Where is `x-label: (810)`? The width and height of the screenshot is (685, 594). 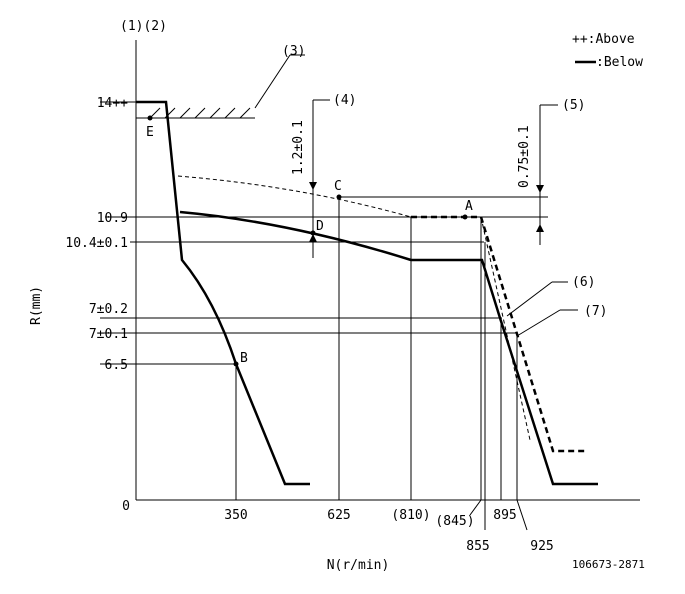 x-label: (810) is located at coordinates (410, 515).